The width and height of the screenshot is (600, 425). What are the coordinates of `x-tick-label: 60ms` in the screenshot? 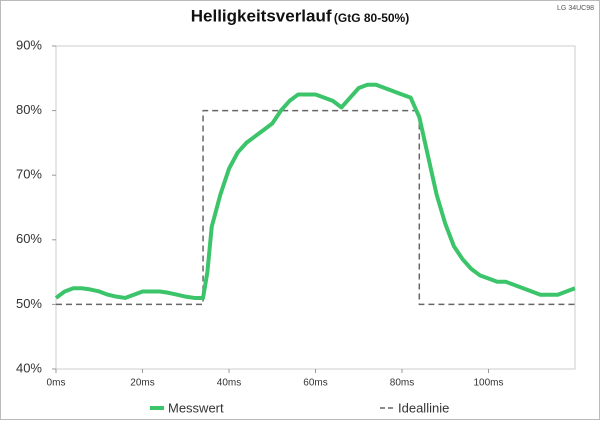 It's located at (315, 383).